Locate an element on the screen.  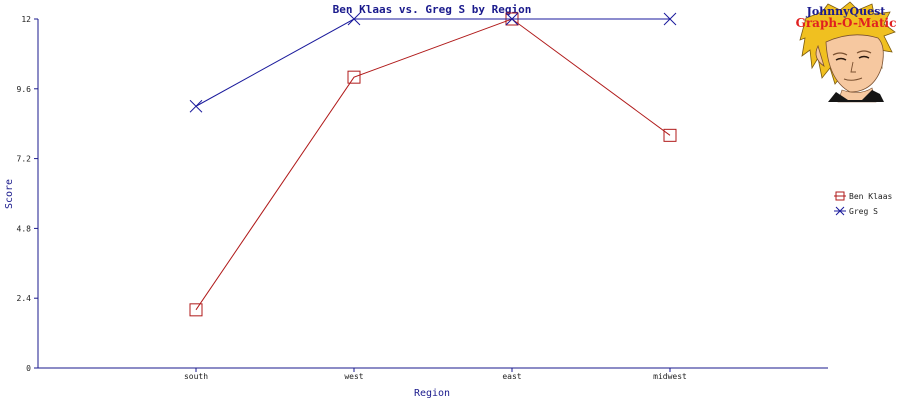
y-tick-label: 2.4 is located at coordinates (24, 298).